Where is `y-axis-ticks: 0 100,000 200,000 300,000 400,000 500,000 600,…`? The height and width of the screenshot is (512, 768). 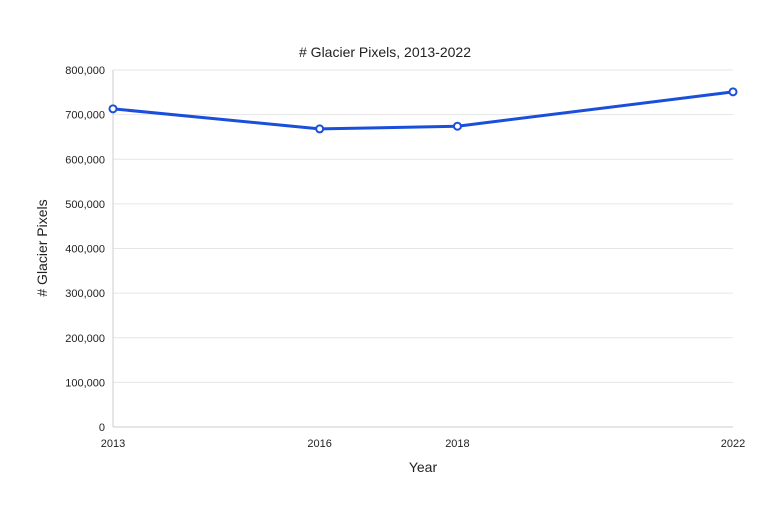
y-axis-ticks: 0 100,000 200,000 300,000 400,000 500,000 600,… is located at coordinates (85, 249).